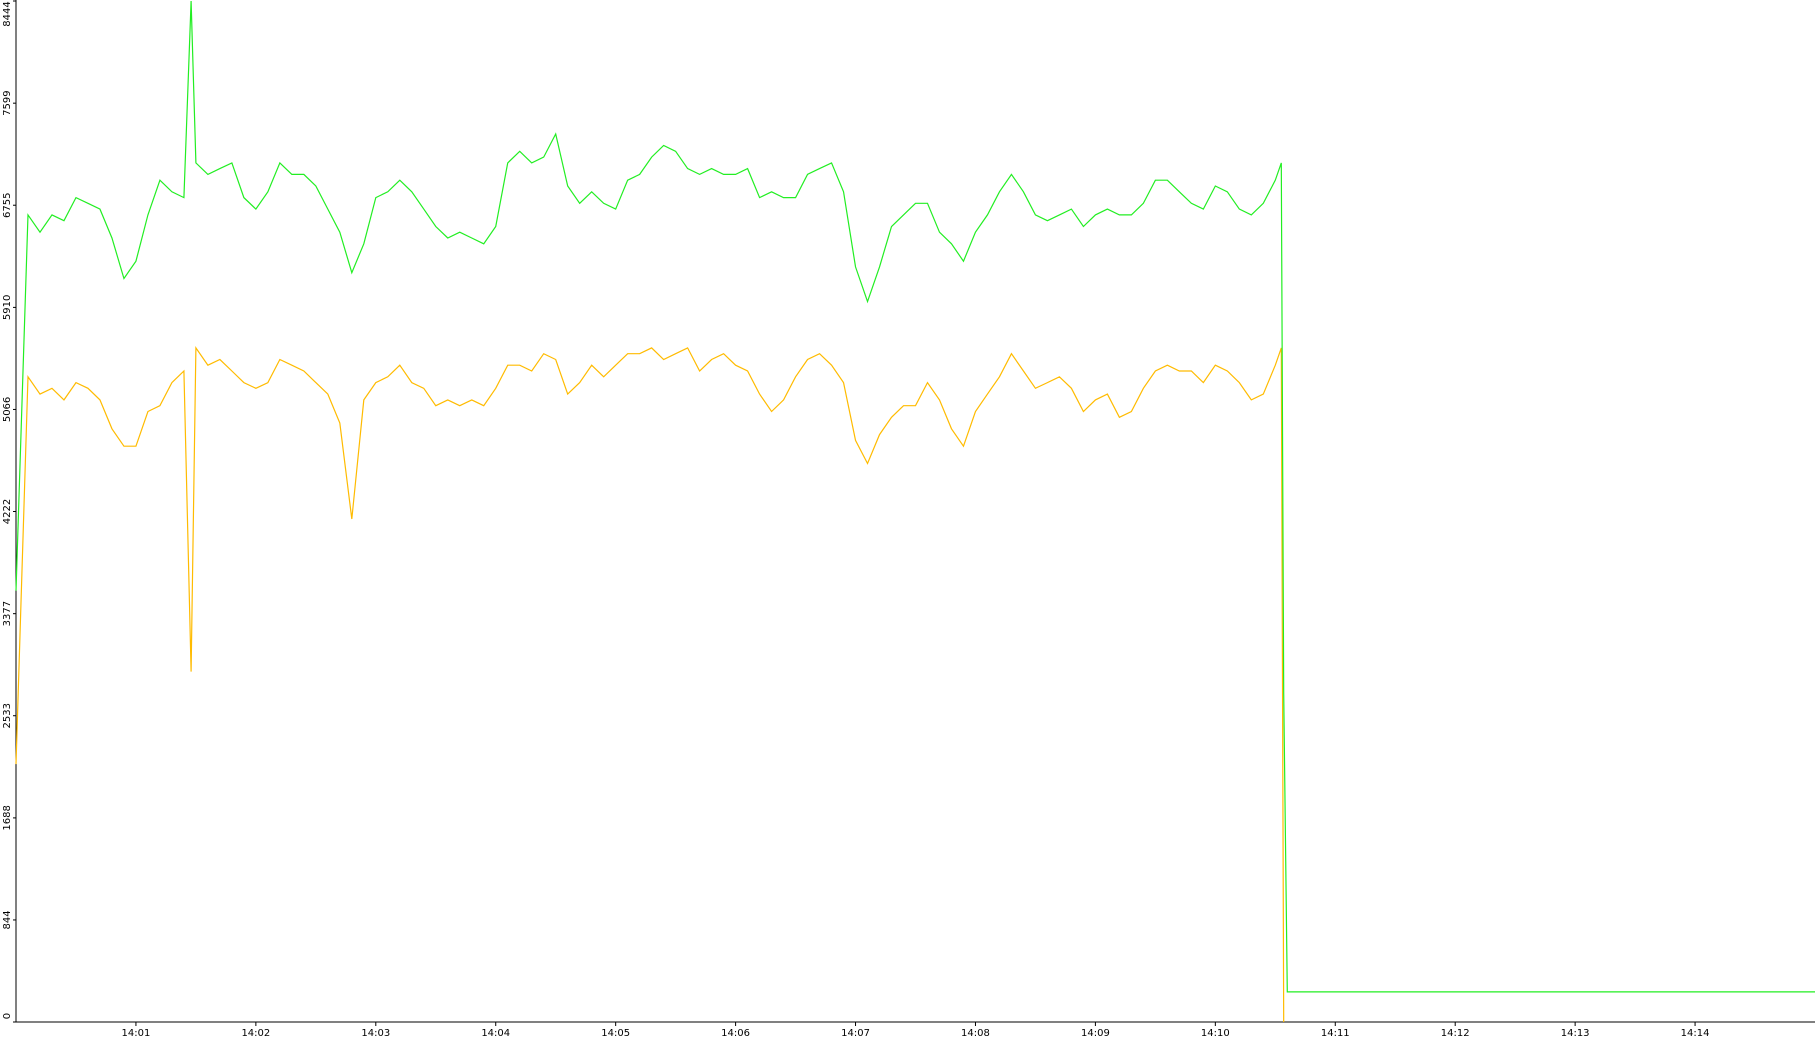  What do you see at coordinates (7, 817) in the screenshot?
I see `y-tick-label: 1688` at bounding box center [7, 817].